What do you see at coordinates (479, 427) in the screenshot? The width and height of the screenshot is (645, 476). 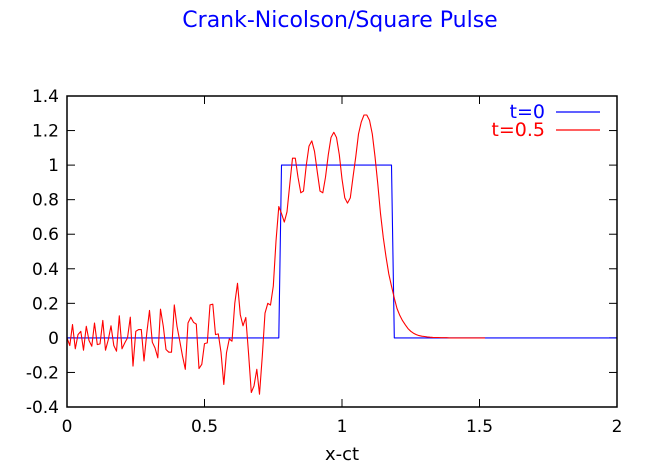 I see `x-tick-label: 1.5` at bounding box center [479, 427].